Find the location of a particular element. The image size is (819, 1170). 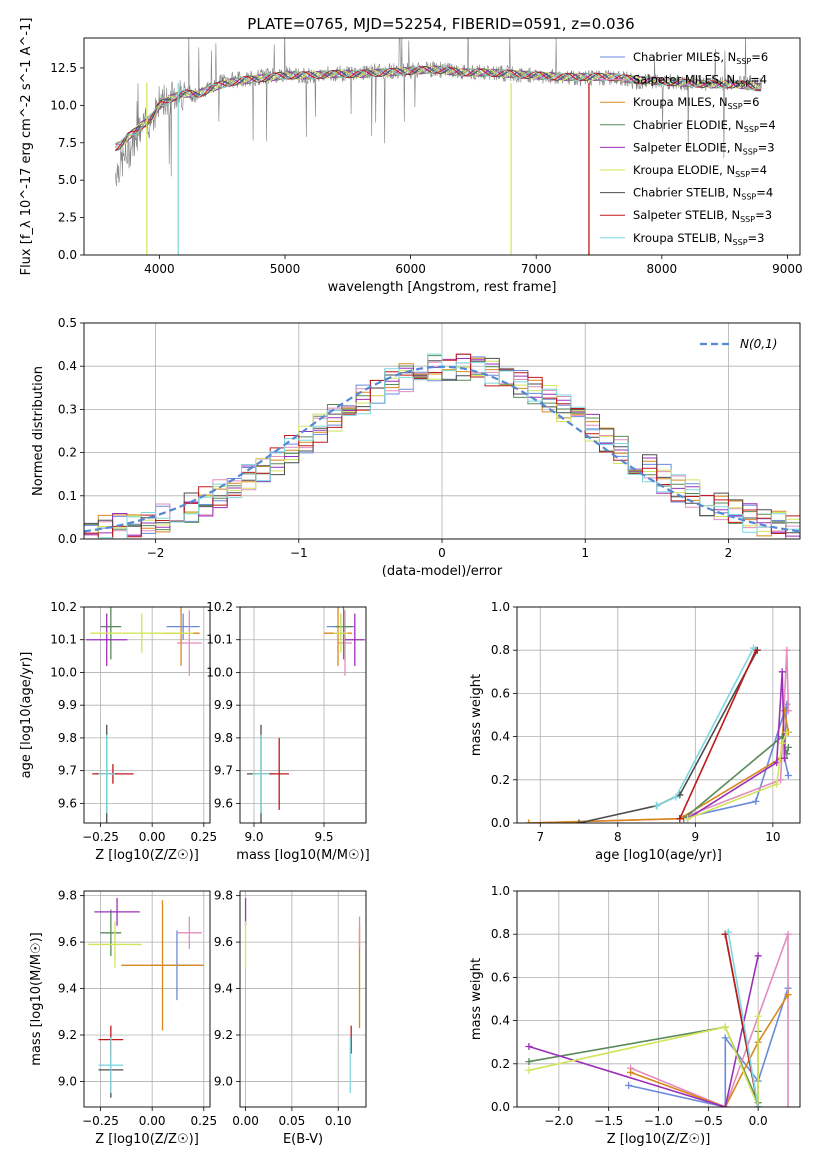

legend-entry: Chabrier MILES, NSSP=6 is located at coordinates (700, 58).